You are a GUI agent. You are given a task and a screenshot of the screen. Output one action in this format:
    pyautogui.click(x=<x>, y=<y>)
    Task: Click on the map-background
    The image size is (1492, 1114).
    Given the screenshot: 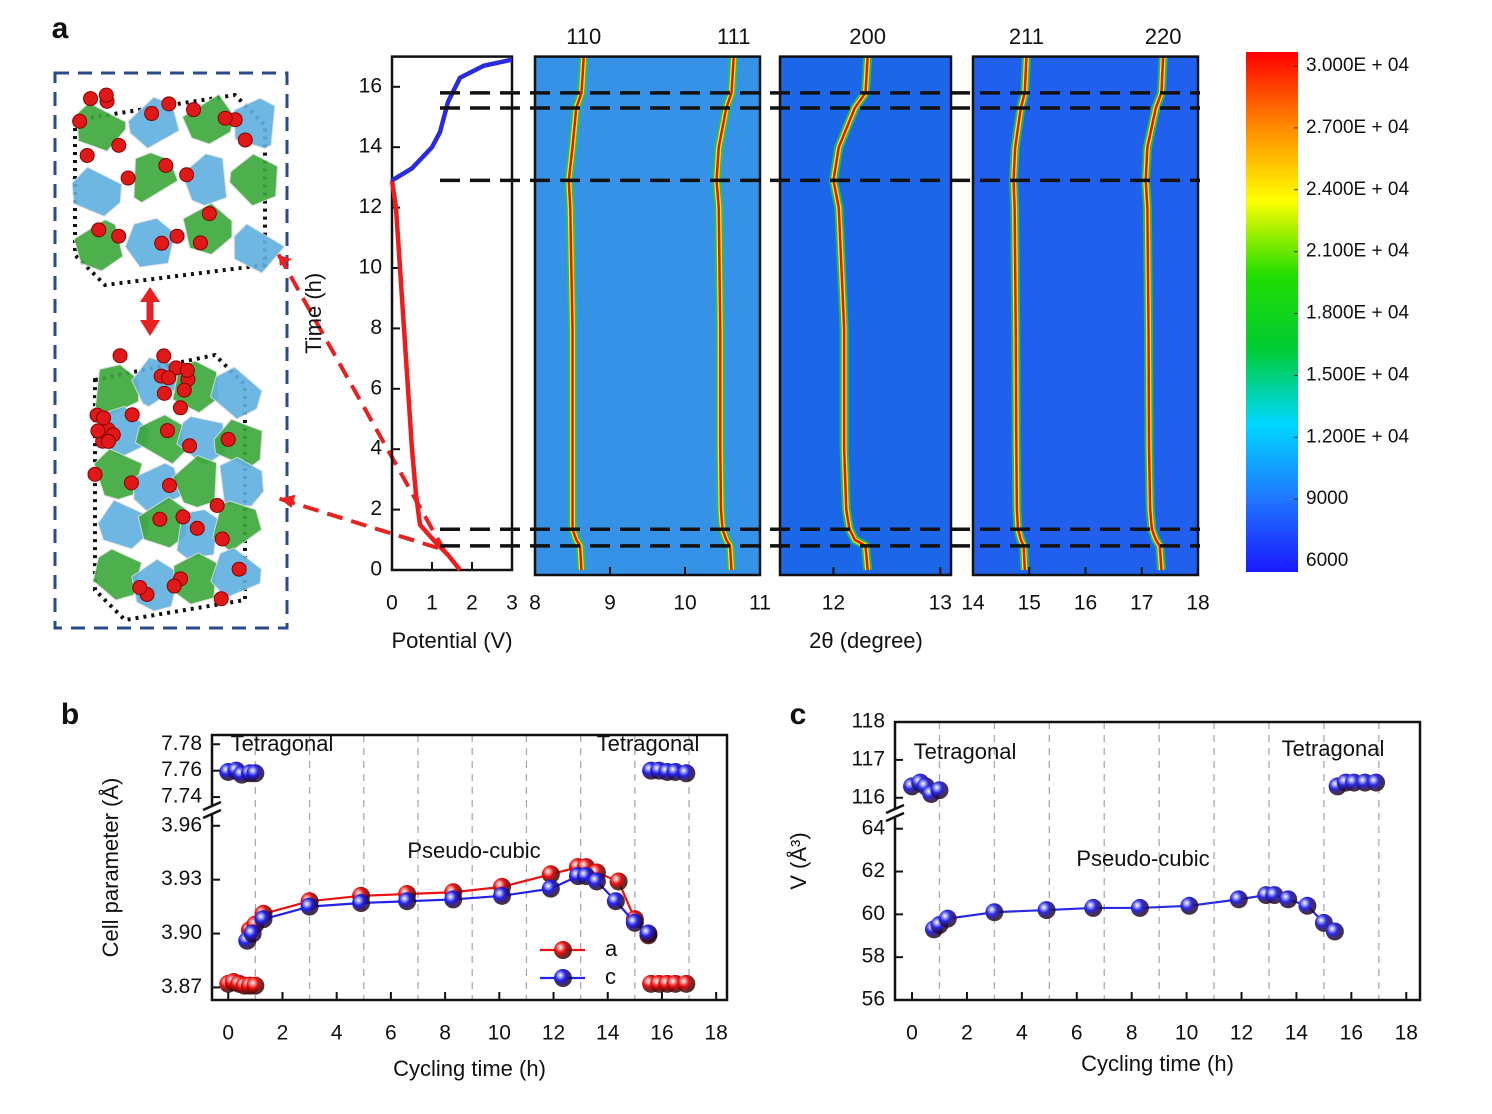 What is the action you would take?
    pyautogui.click(x=1085, y=316)
    